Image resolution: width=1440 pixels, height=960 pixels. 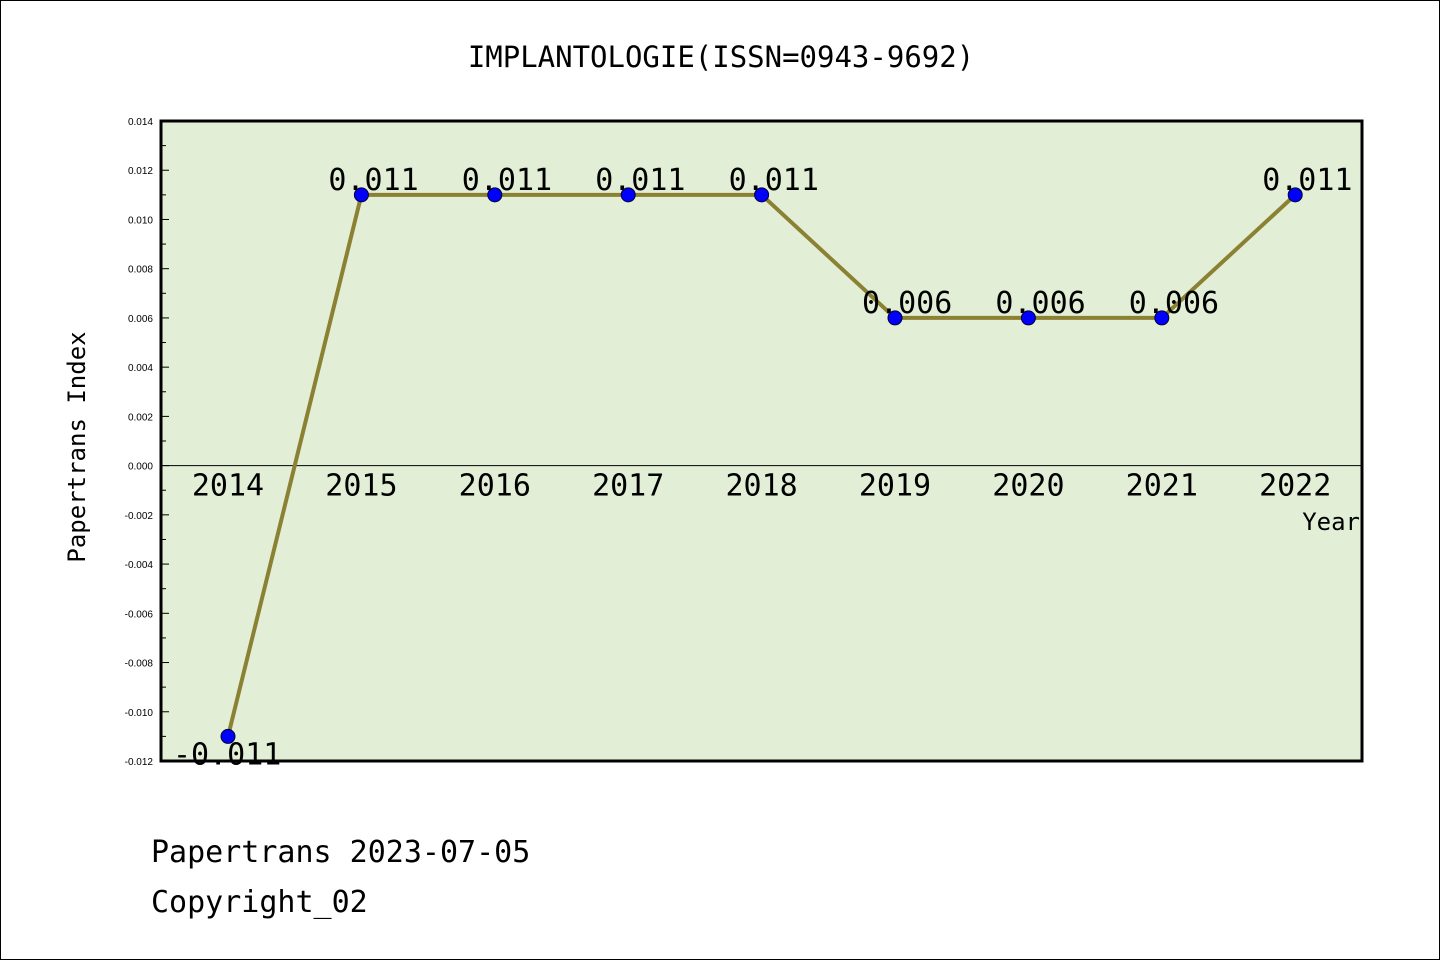 I want to click on y-tick-label: 0.012, so click(x=140, y=171).